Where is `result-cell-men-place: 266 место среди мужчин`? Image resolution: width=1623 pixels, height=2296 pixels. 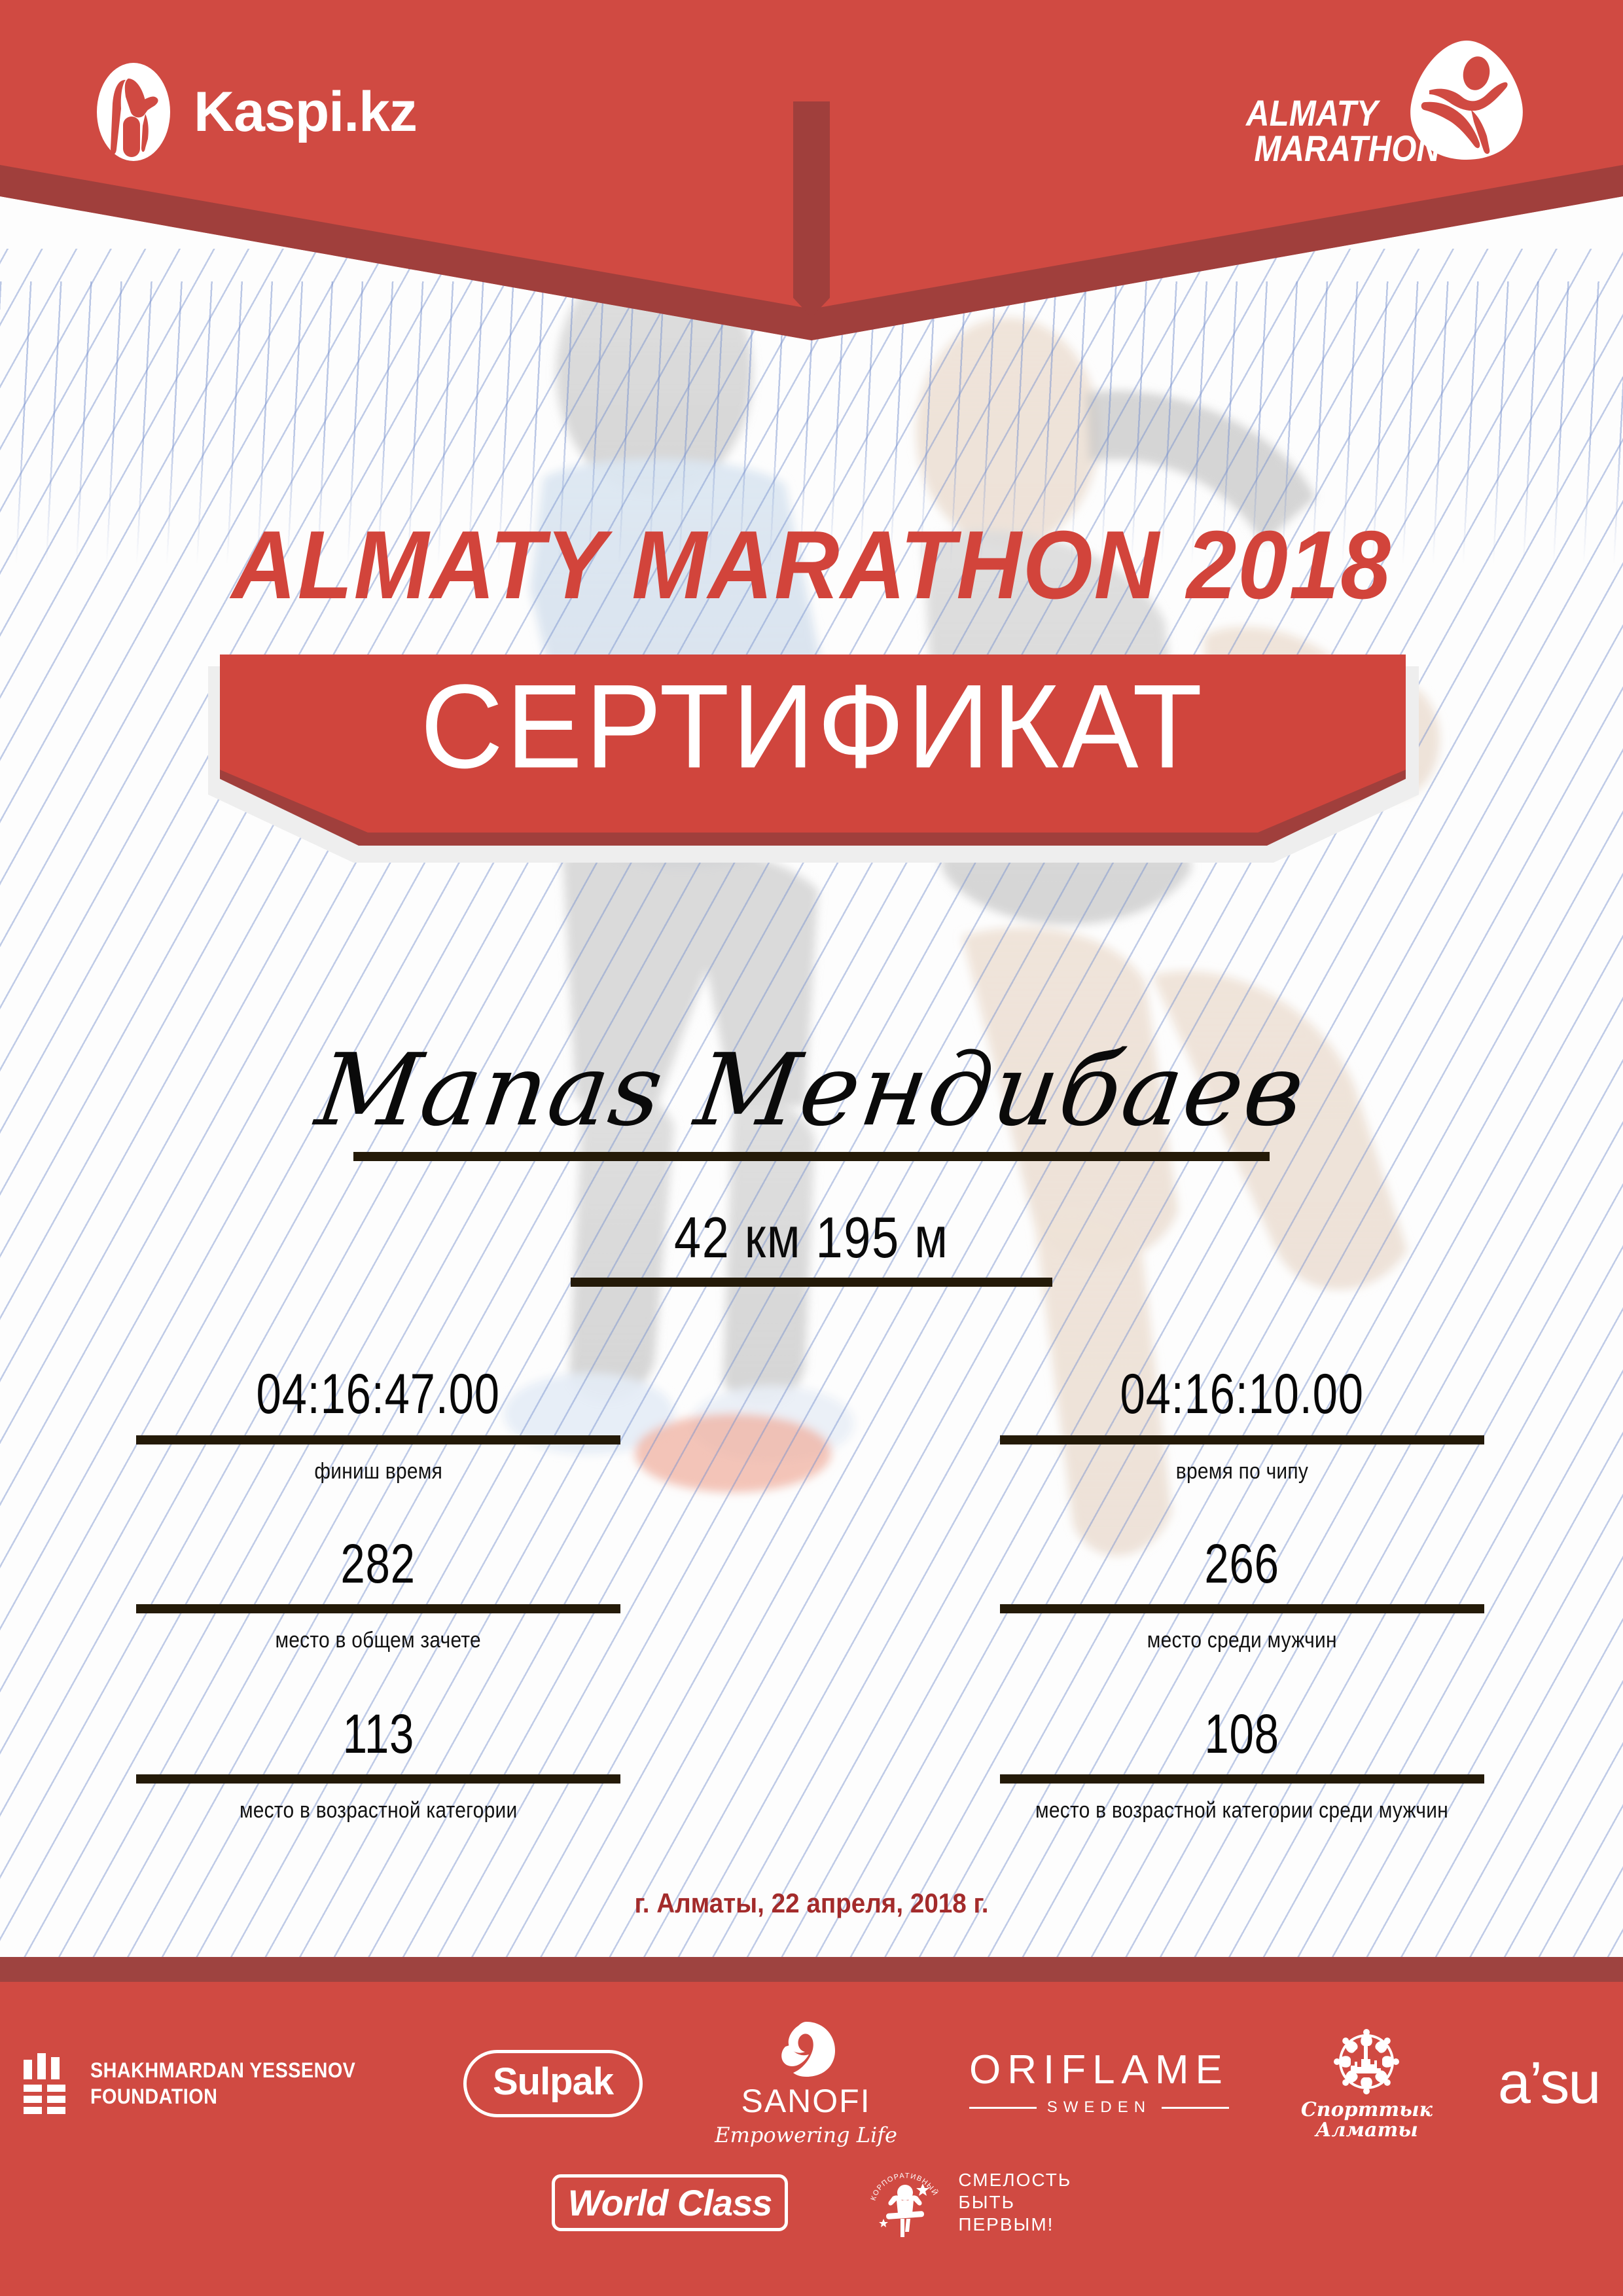
result-cell-men-place: 266 место среди мужчин is located at coordinates (1242, 1594).